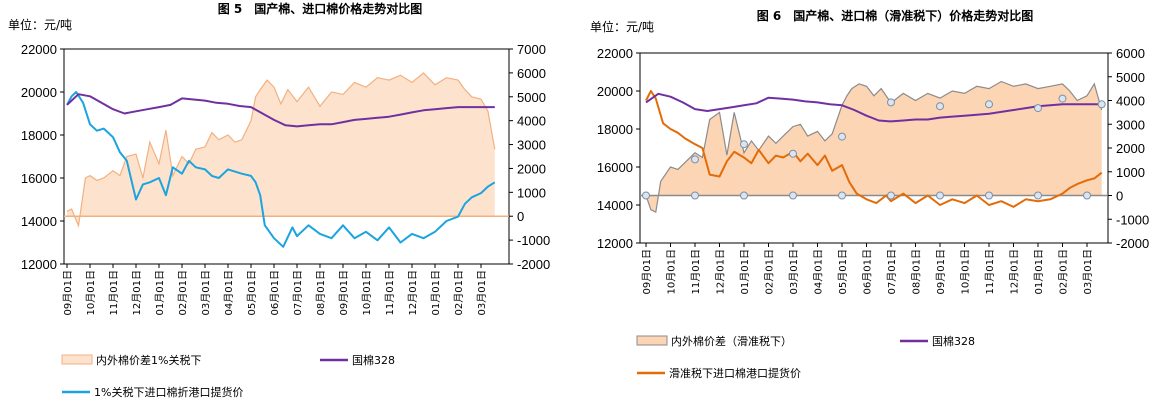  What do you see at coordinates (953, 341) in the screenshot?
I see `legend-label-guomian-2: 国棉328` at bounding box center [953, 341].